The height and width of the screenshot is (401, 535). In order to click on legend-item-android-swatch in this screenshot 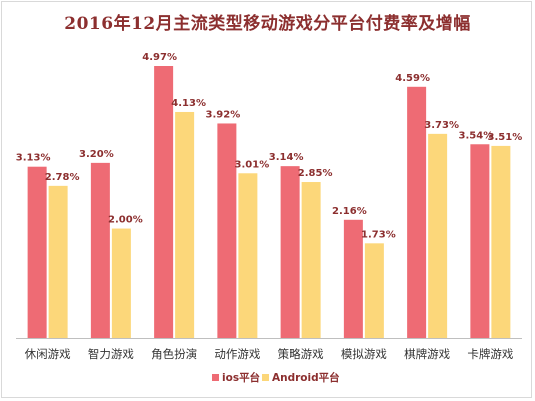, I will do `click(265, 377)`.